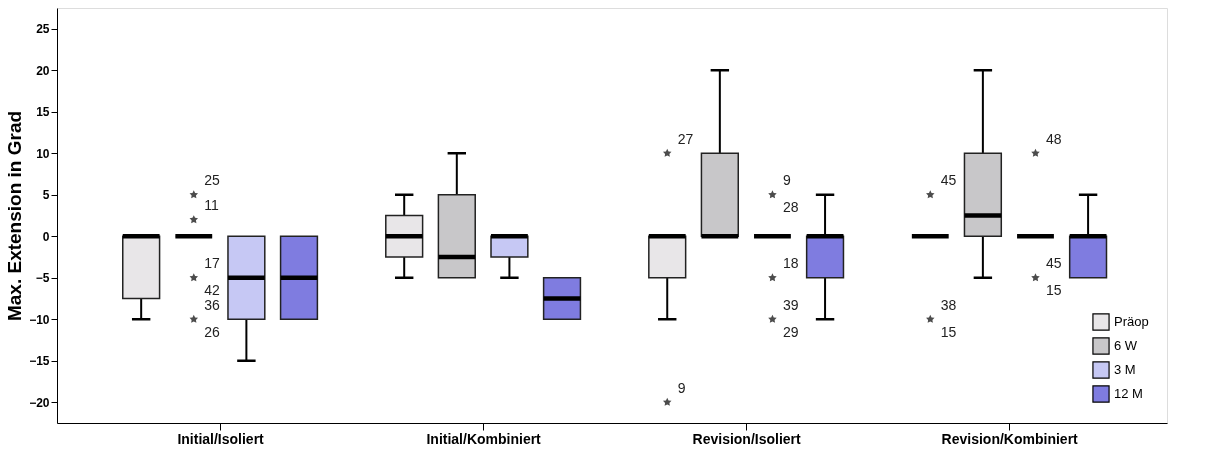  Describe the element at coordinates (685, 138) in the screenshot. I see `annotation: 27` at that location.